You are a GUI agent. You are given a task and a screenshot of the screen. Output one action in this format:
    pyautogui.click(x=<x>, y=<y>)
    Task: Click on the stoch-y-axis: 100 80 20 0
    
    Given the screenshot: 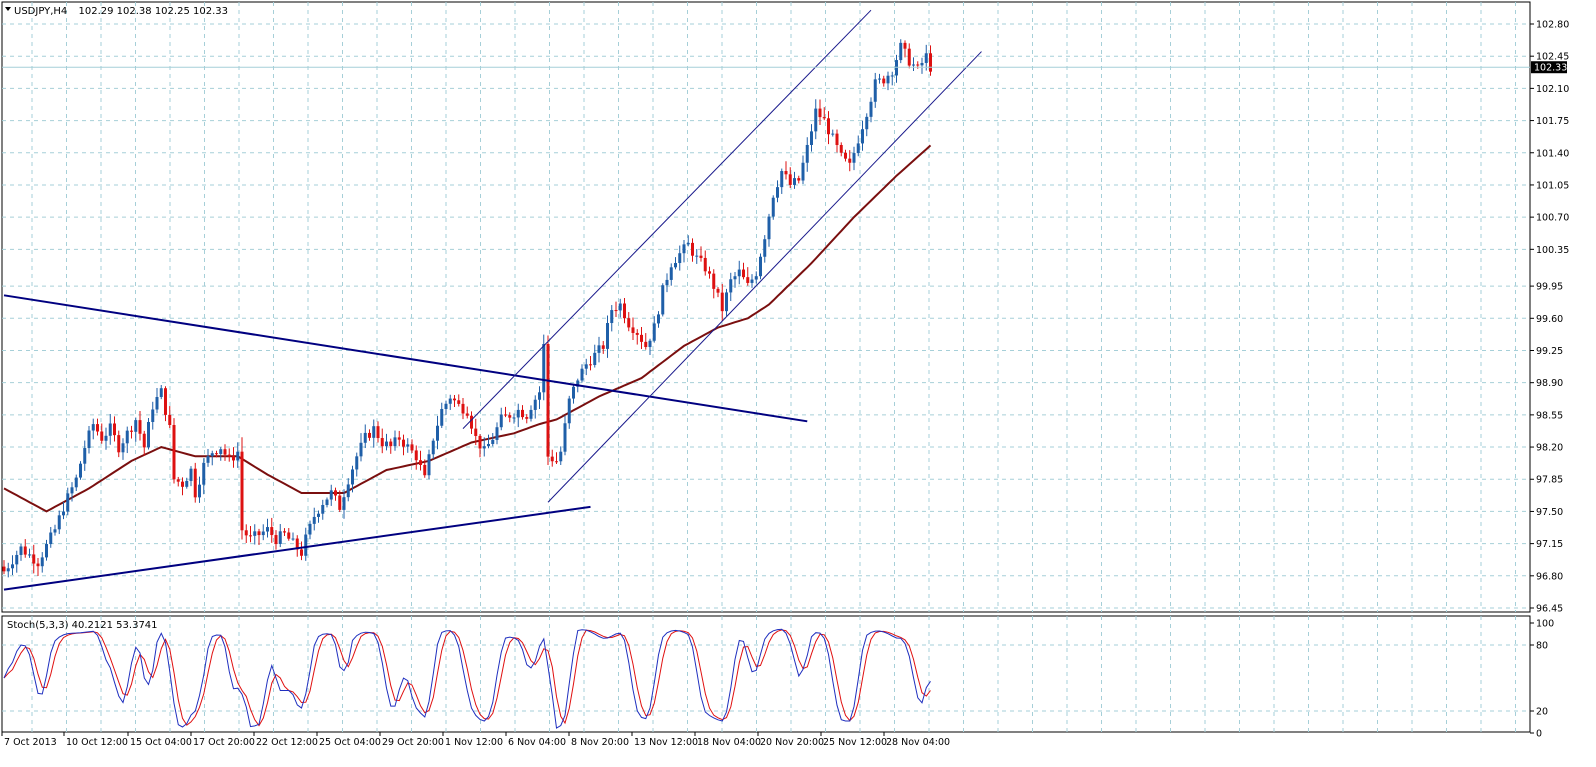 What is the action you would take?
    pyautogui.click(x=1542, y=679)
    